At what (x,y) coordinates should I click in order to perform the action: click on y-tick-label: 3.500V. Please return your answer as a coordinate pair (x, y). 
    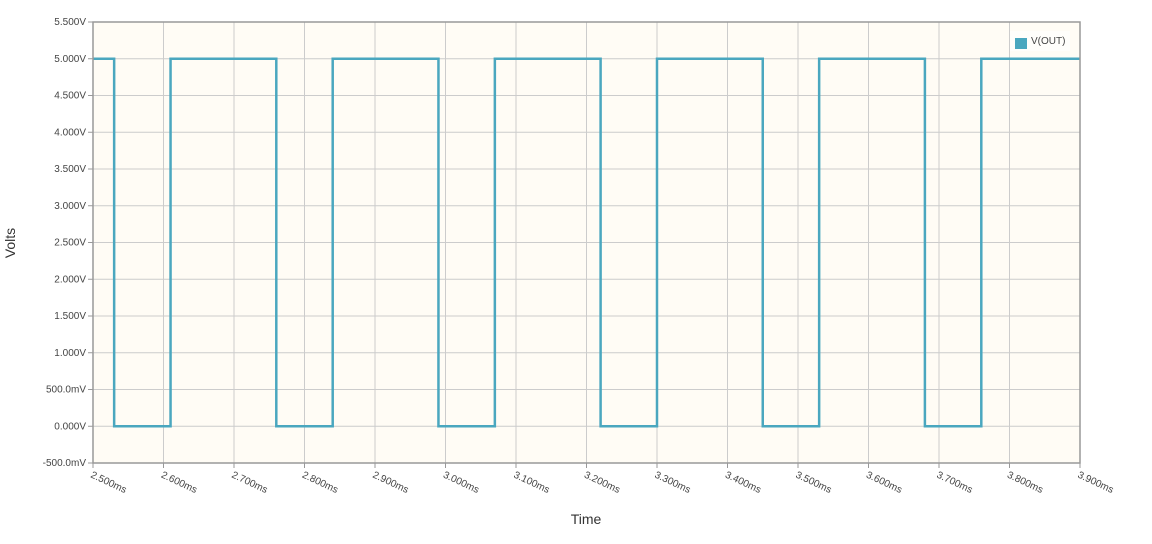
    Looking at the image, I should click on (70, 169).